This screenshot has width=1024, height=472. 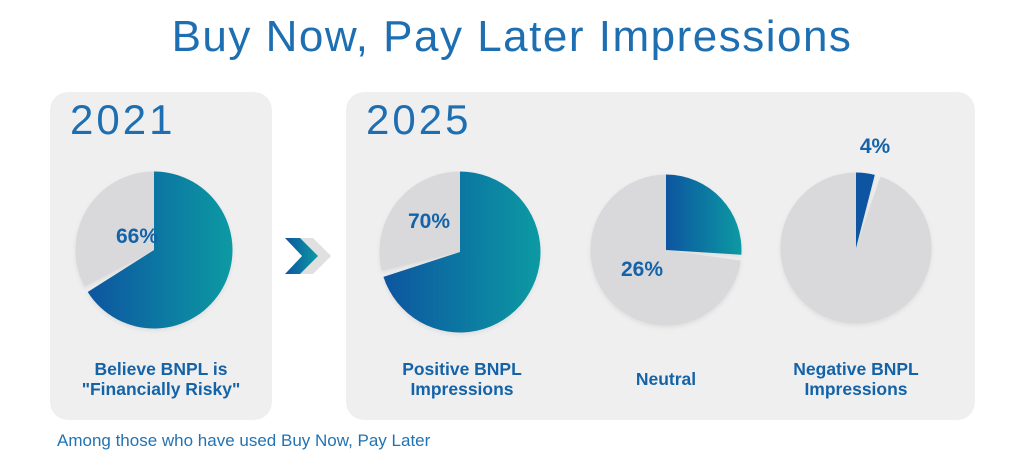 I want to click on pie-caption: Positive BNPL Impressions, so click(x=462, y=379).